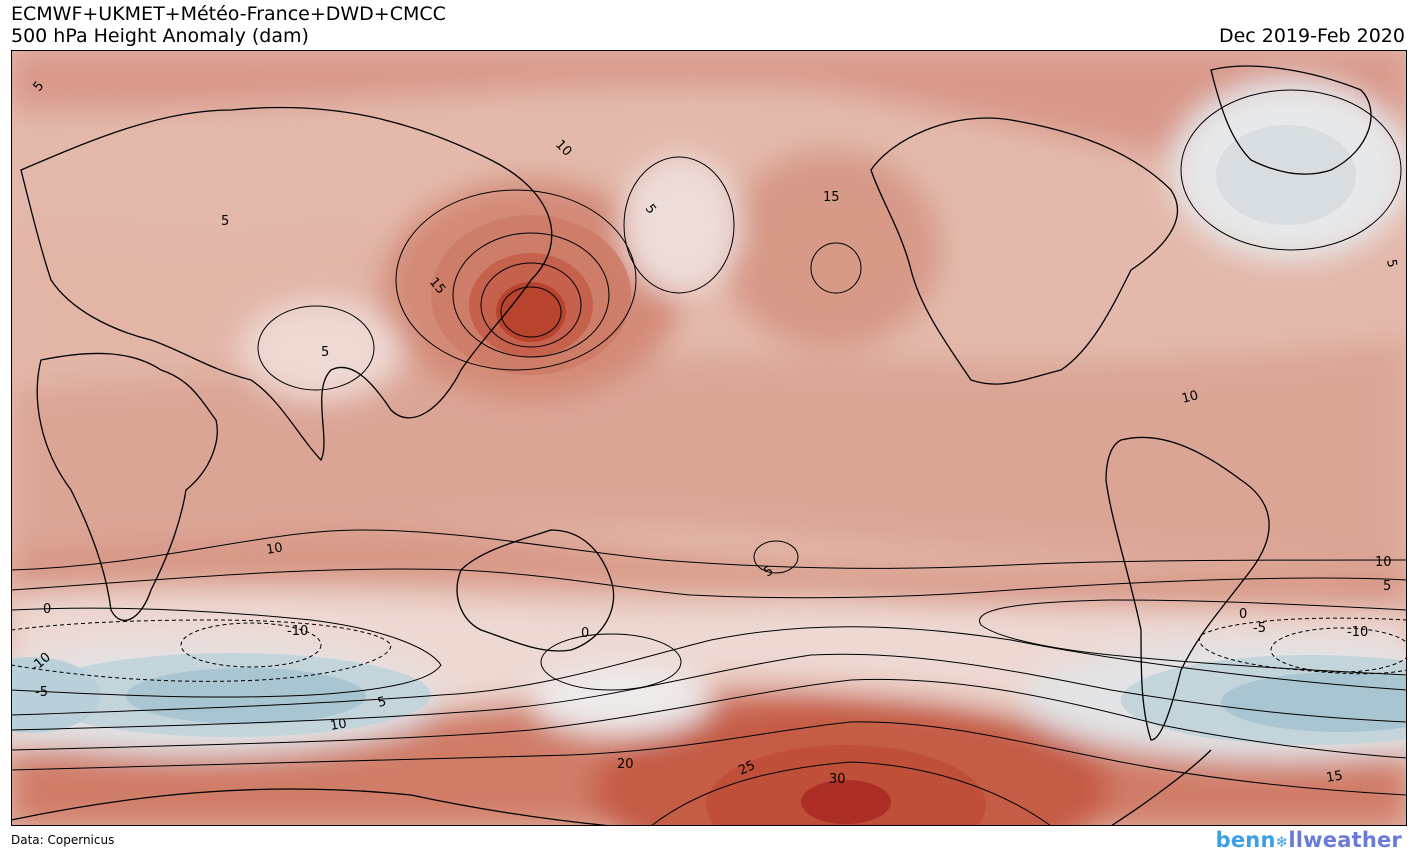 The width and height of the screenshot is (1416, 855). I want to click on contour-se-minus5, so click(1303, 646).